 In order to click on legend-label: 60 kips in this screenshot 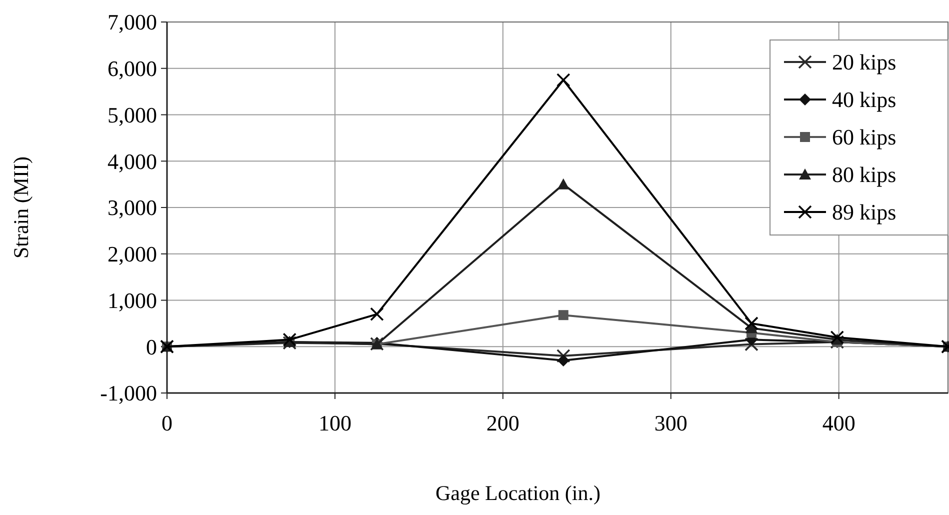, I will do `click(864, 137)`.